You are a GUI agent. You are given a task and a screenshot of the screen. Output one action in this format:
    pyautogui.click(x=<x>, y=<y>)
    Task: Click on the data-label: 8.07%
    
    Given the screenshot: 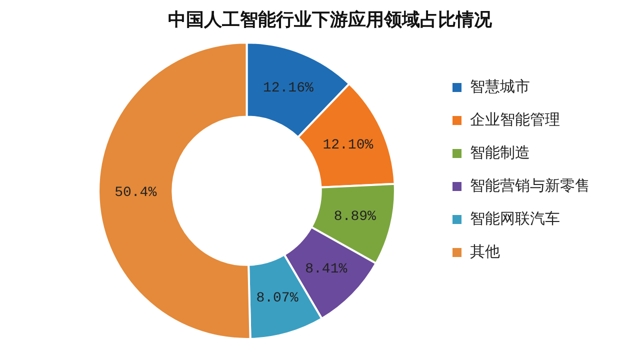 What is the action you would take?
    pyautogui.click(x=277, y=298)
    